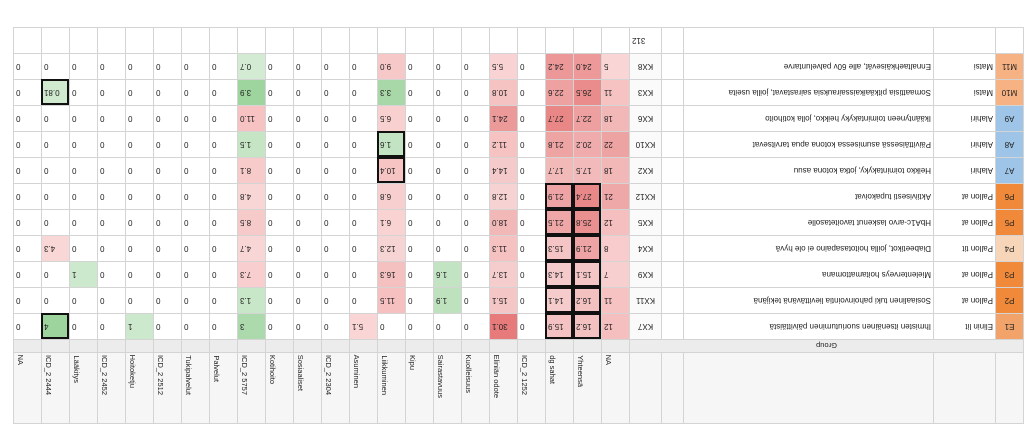 The image size is (1024, 424). I want to click on value-cell: 11.5, so click(391, 300).